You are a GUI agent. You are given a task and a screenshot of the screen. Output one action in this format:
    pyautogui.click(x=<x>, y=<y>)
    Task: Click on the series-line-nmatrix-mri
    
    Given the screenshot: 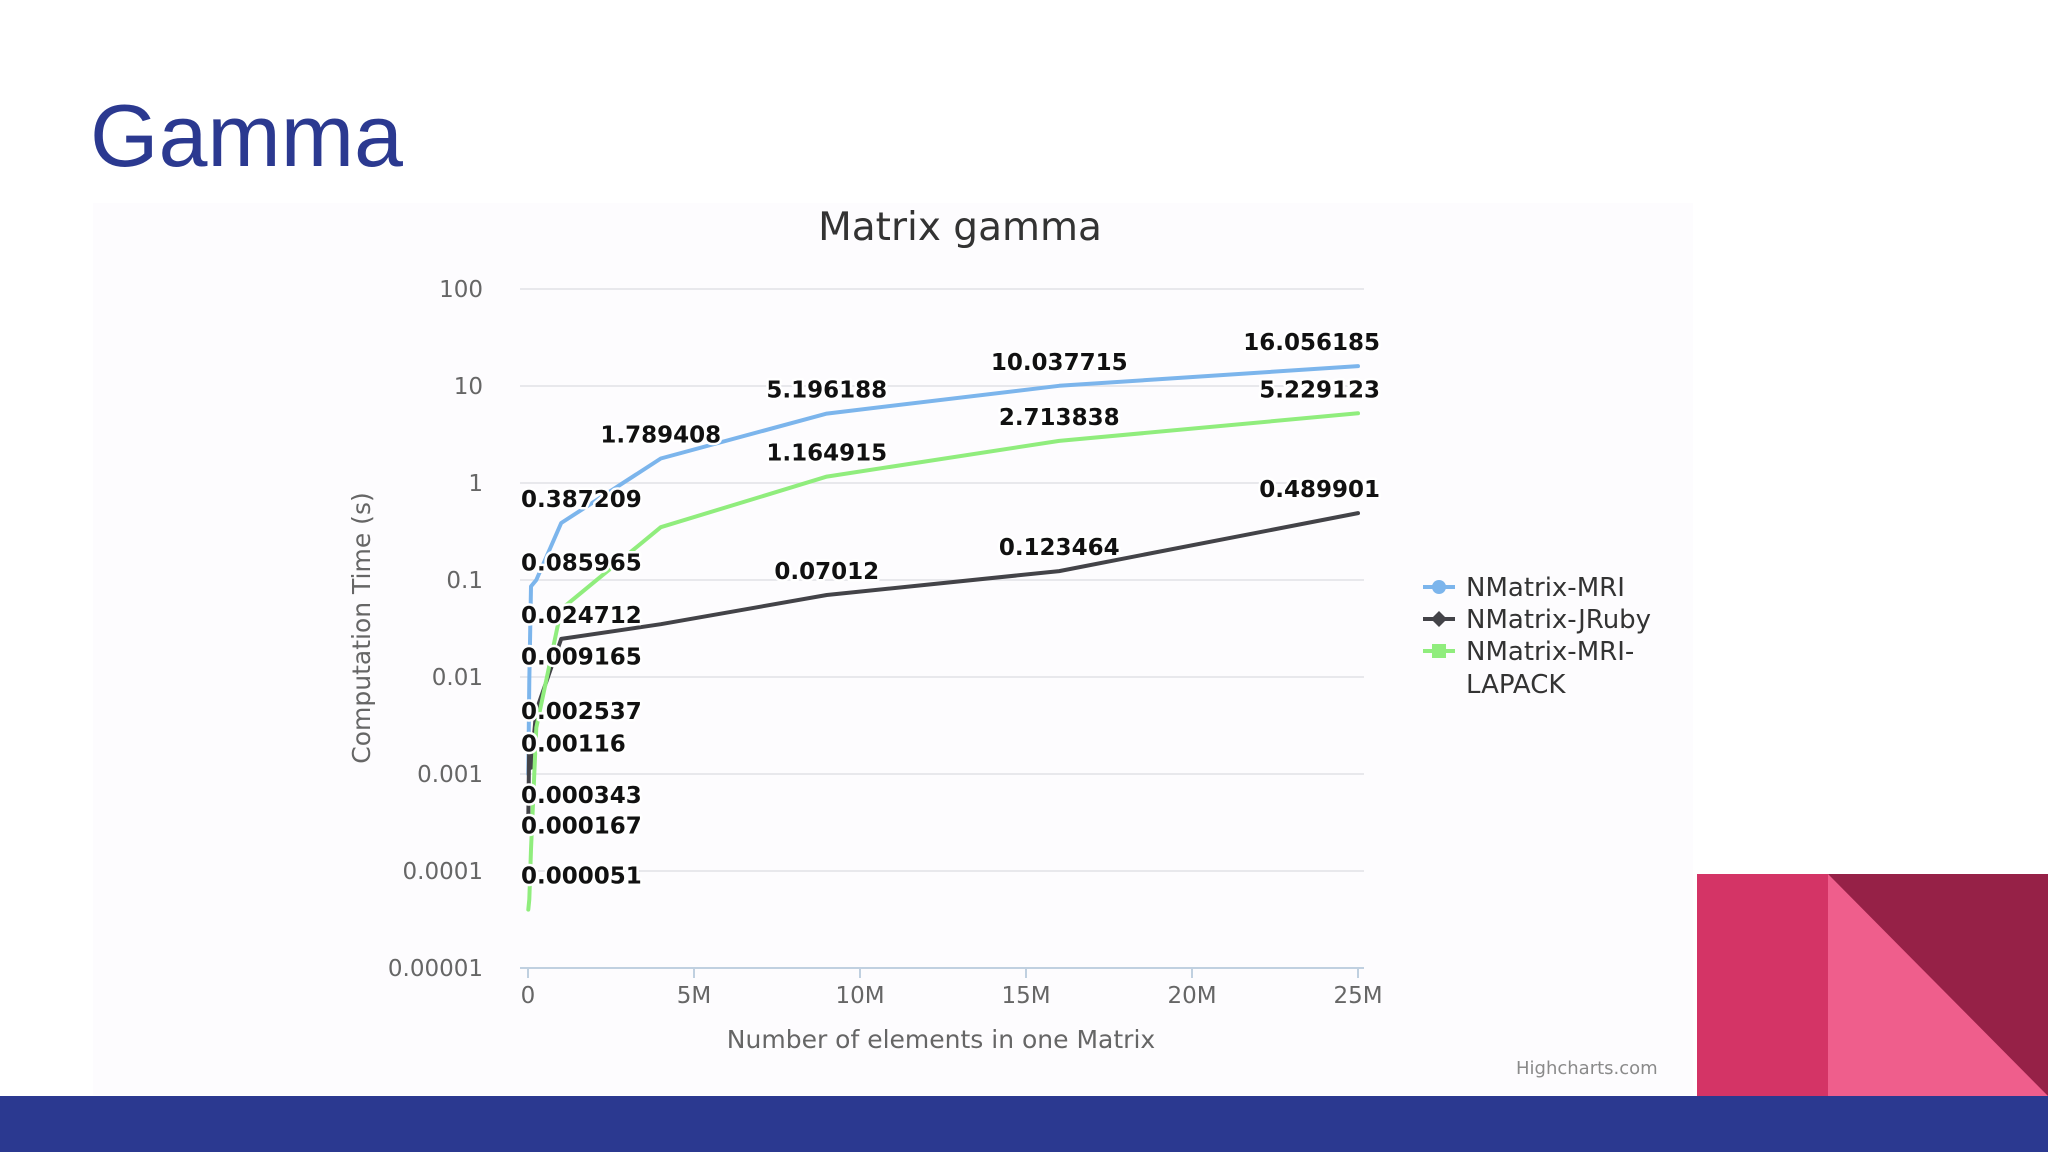 What is the action you would take?
    pyautogui.click(x=943, y=570)
    